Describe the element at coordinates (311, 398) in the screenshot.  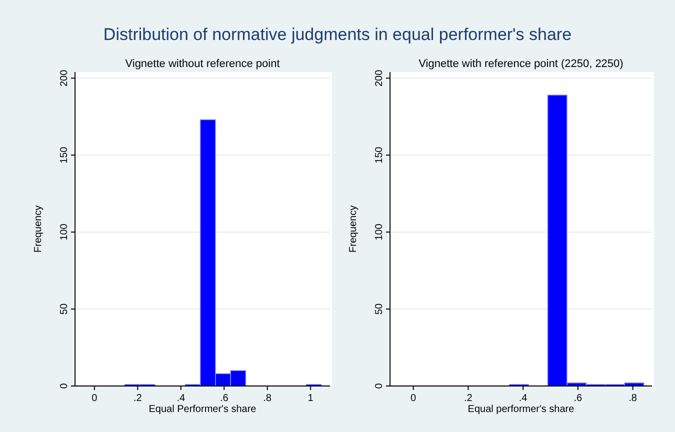
I see `x-tick-label: 1` at that location.